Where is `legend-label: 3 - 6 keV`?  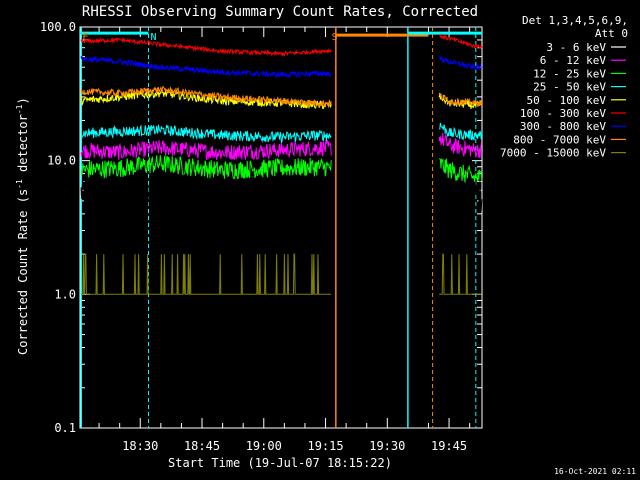
legend-label: 3 - 6 keV is located at coordinates (576, 47).